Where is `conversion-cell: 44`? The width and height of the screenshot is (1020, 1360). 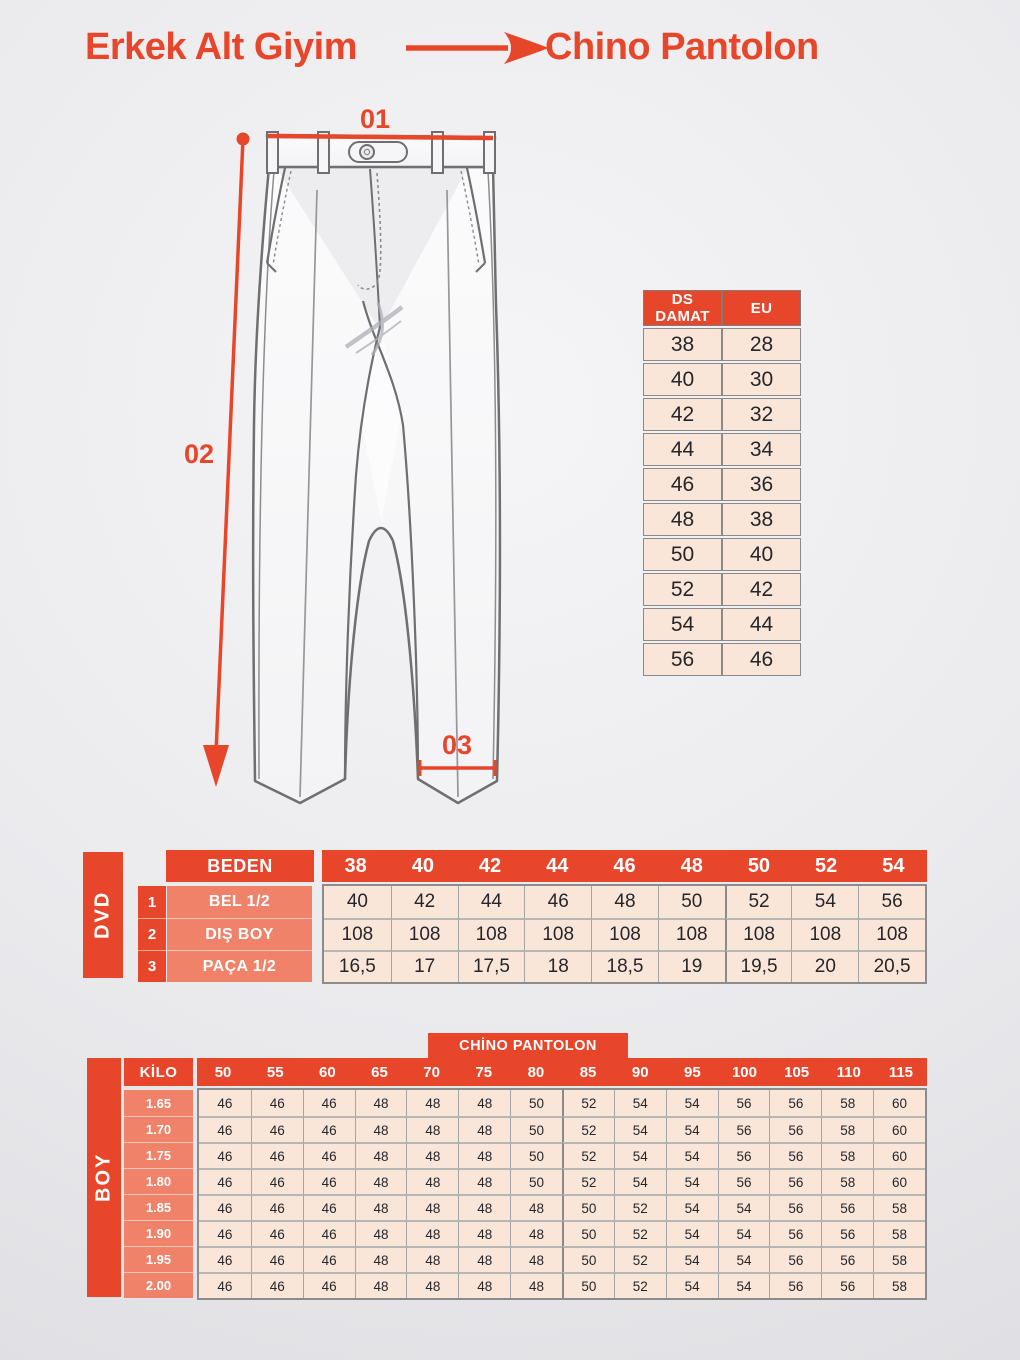
conversion-cell: 44 is located at coordinates (682, 449).